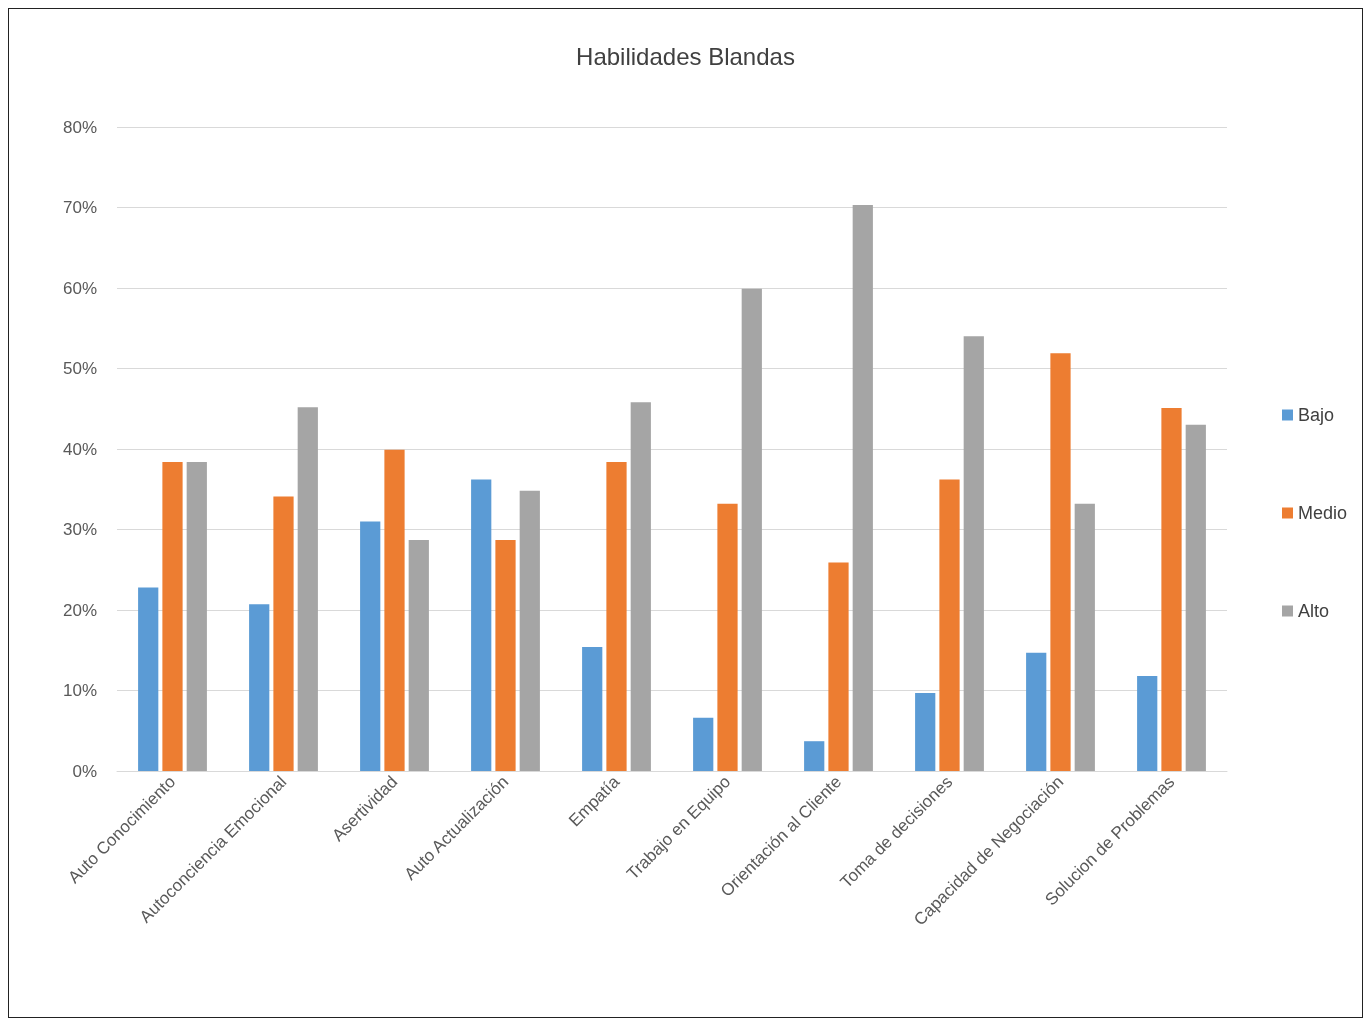  I want to click on y-tick-label: 20%, so click(79, 610).